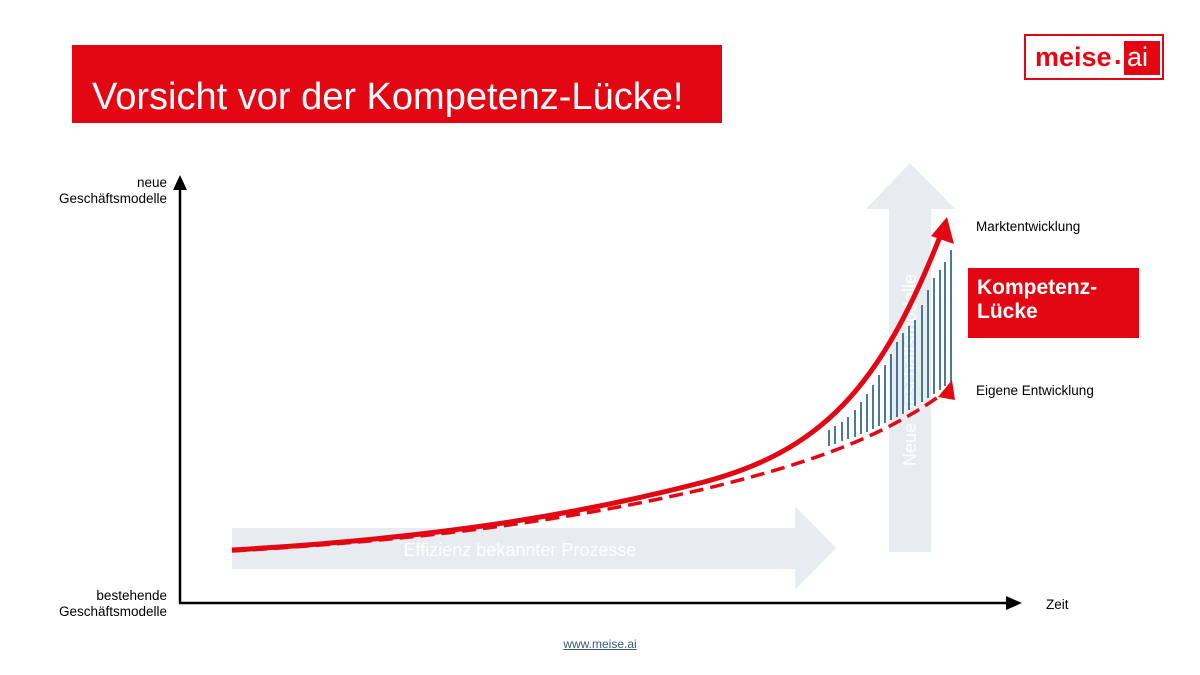  I want to click on x-axis-label: Zeit, so click(1057, 604).